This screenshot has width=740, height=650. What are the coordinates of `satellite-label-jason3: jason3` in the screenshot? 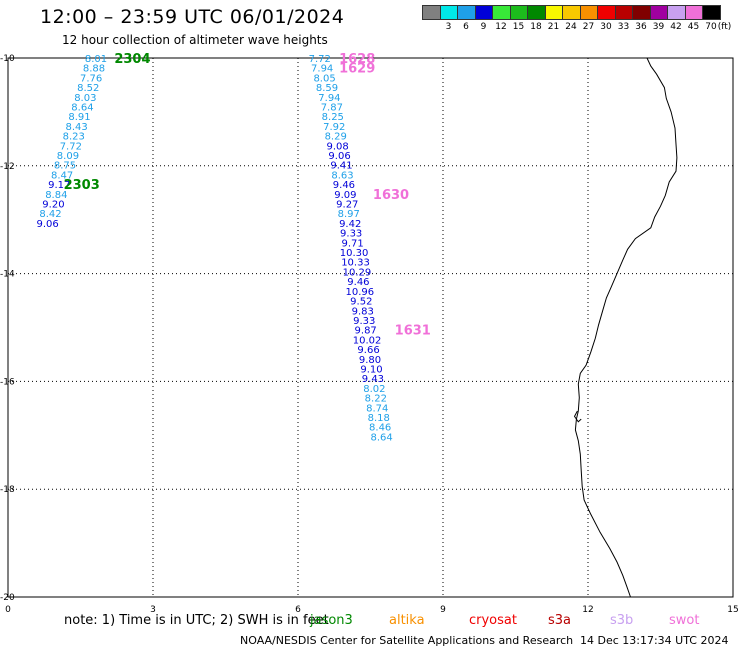 It's located at (331, 620).